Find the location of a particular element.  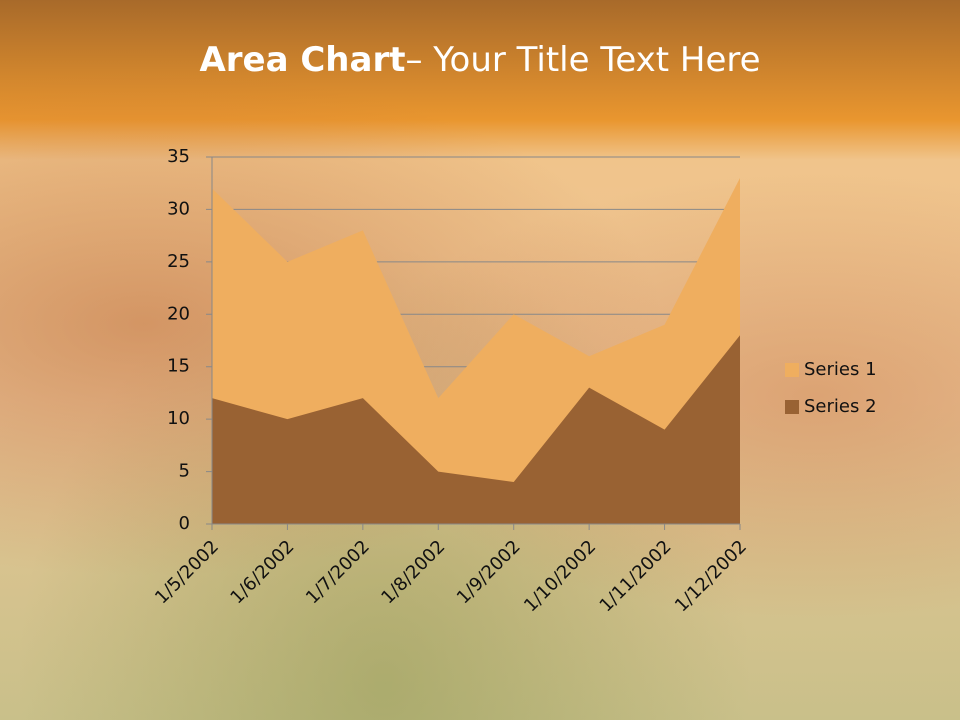

x-tick-label: 1/10/2002 is located at coordinates (560, 576).